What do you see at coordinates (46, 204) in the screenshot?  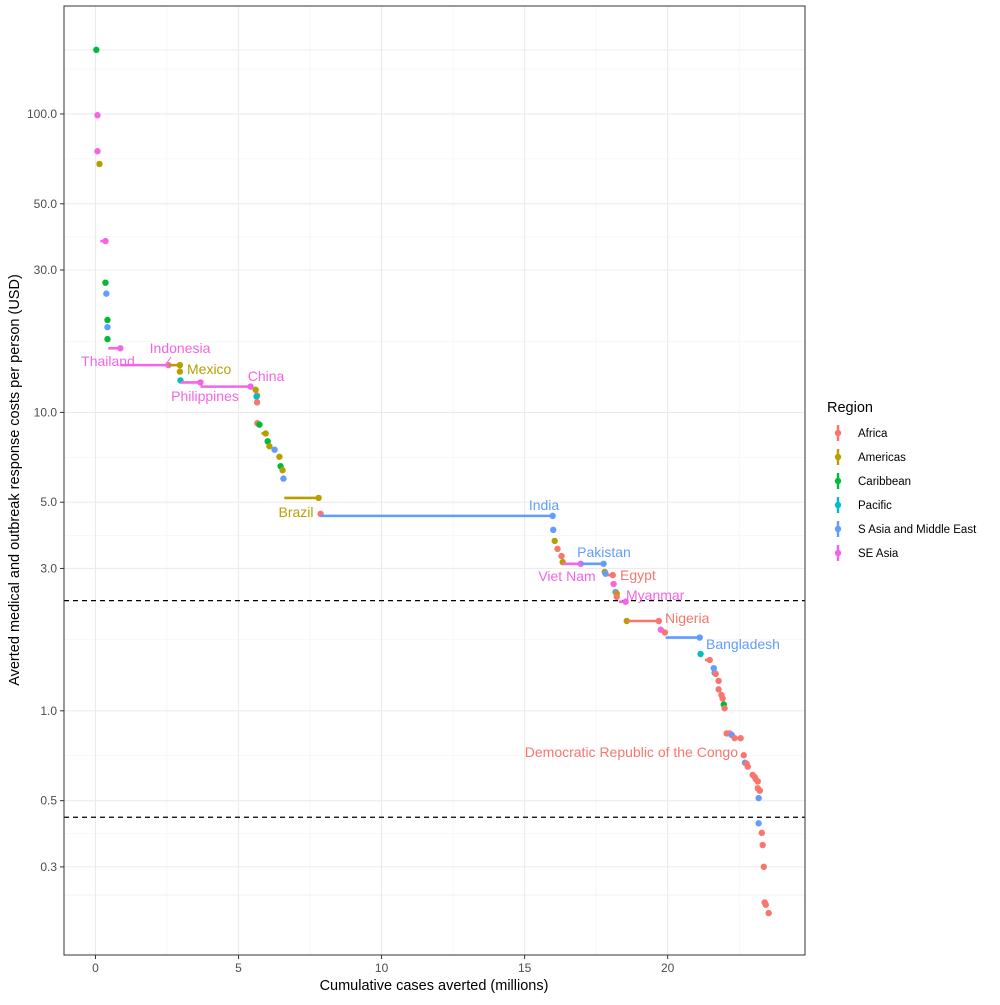 I see `y-tick-label: 50.0` at bounding box center [46, 204].